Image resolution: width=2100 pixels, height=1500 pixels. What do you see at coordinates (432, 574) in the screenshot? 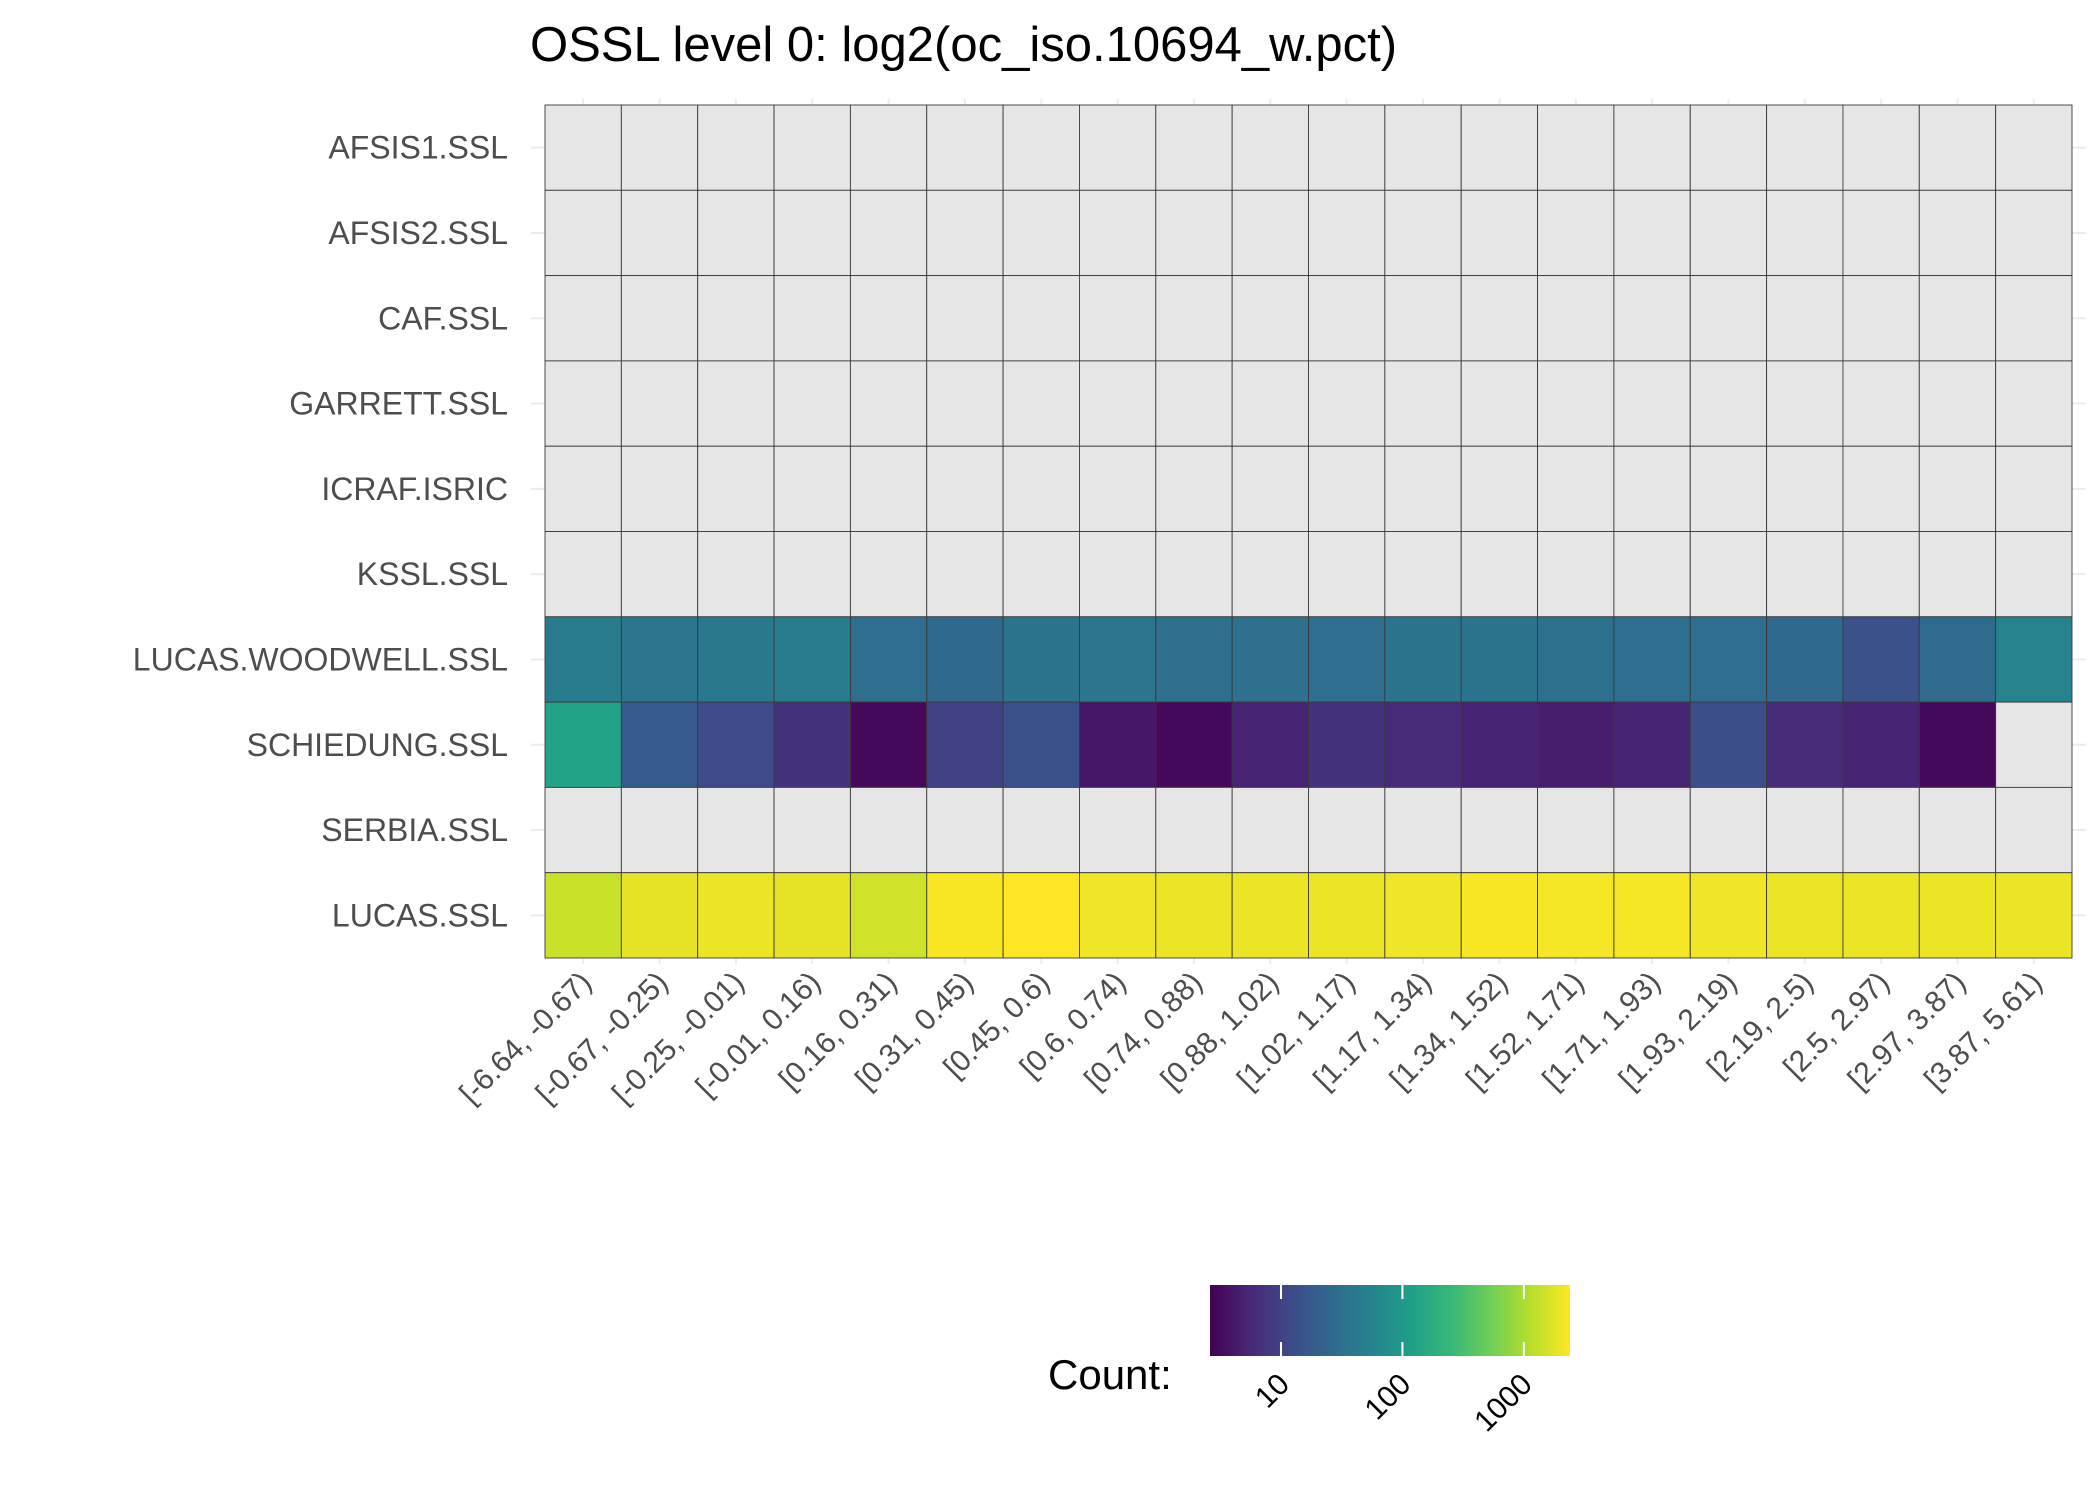
I see `y-tick-label: KSSL.SSL` at bounding box center [432, 574].